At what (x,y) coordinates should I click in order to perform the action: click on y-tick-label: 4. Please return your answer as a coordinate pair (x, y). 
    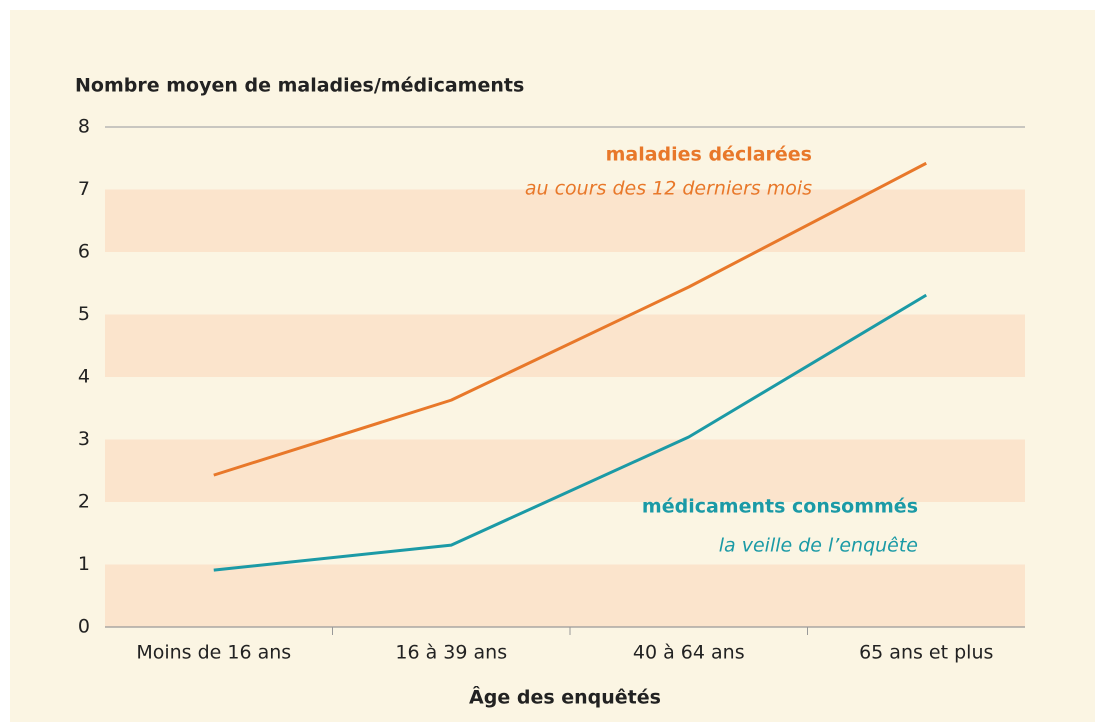
    Looking at the image, I should click on (84, 377).